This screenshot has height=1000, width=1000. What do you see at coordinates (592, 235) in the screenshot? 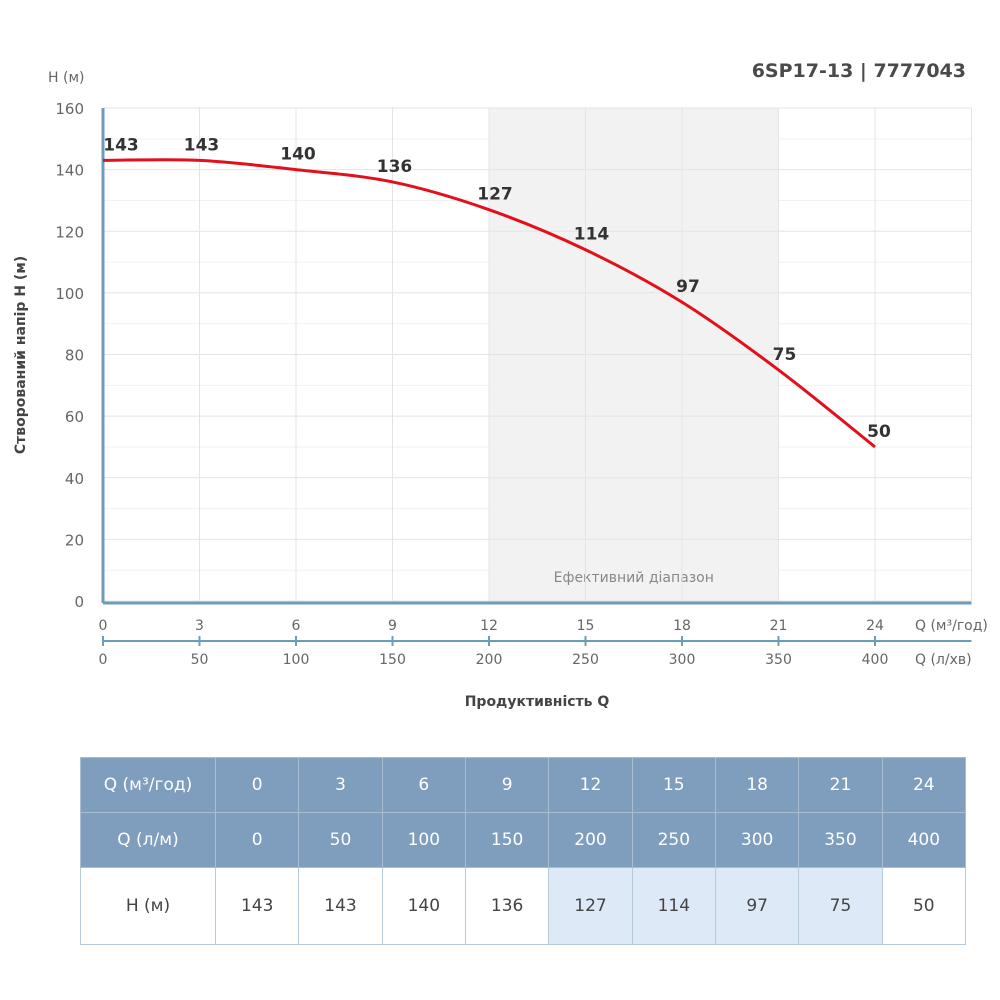
I see `data-label: 114` at bounding box center [592, 235].